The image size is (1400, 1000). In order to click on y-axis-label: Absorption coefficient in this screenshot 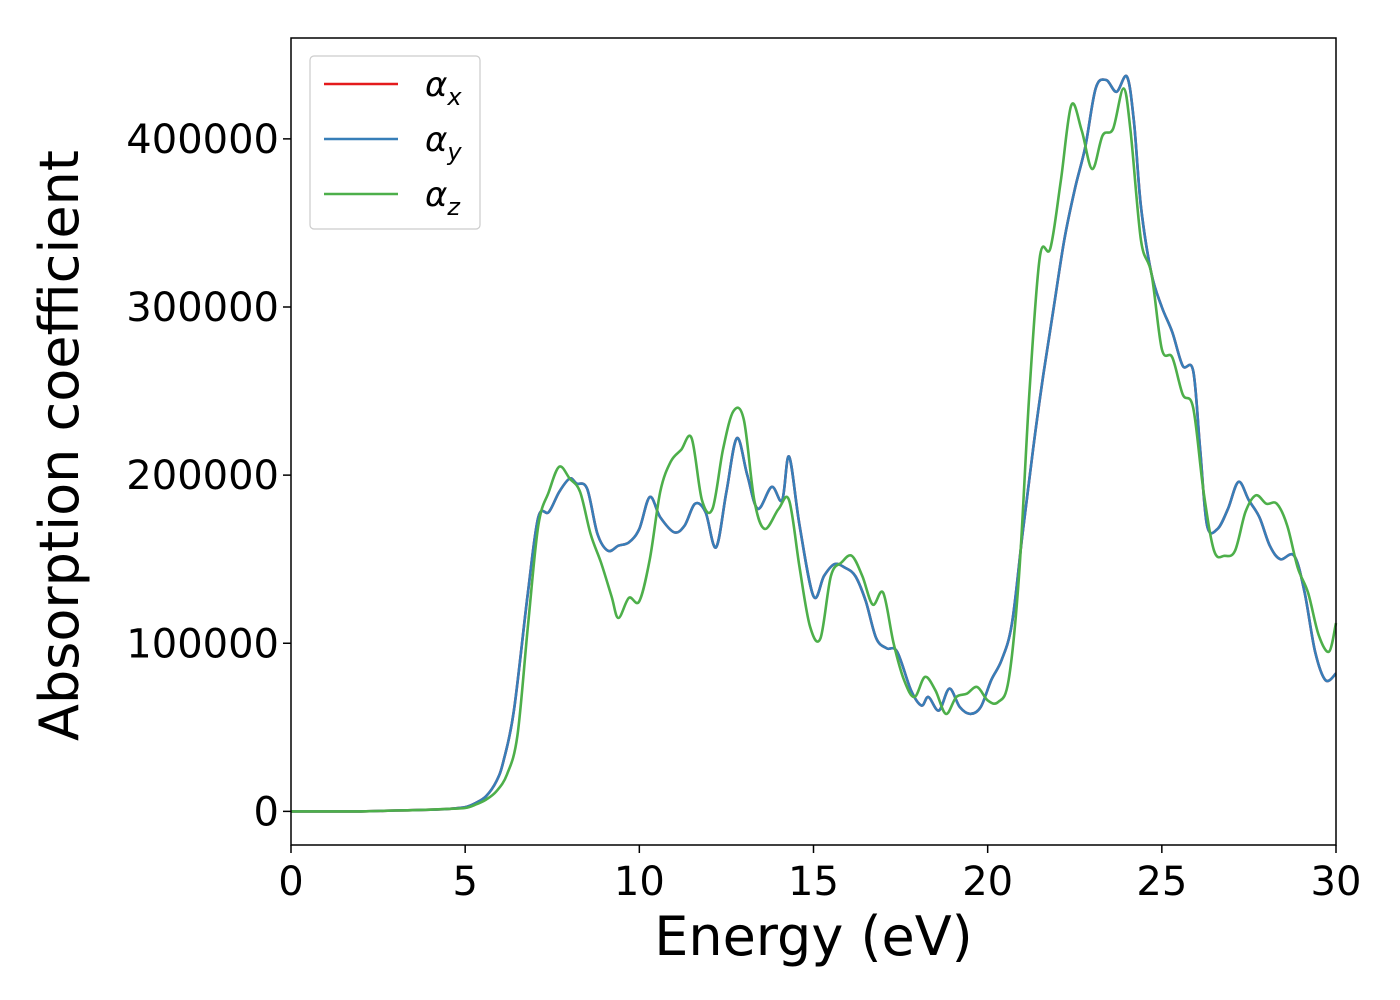, I will do `click(59, 445)`.